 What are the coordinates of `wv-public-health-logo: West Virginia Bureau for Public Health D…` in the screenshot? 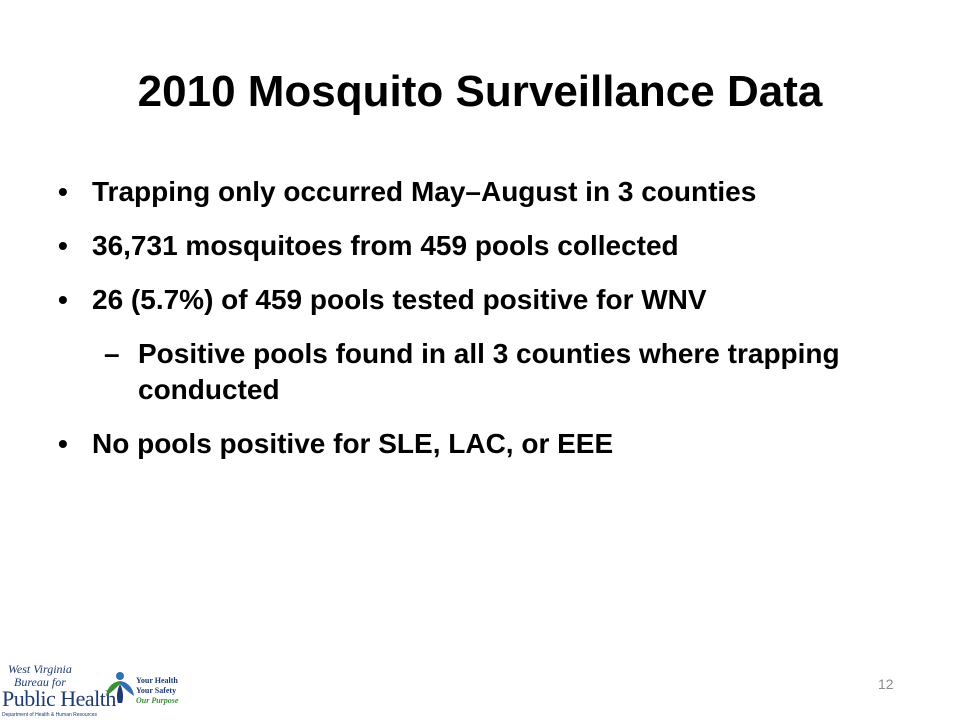 It's located at (95, 688).